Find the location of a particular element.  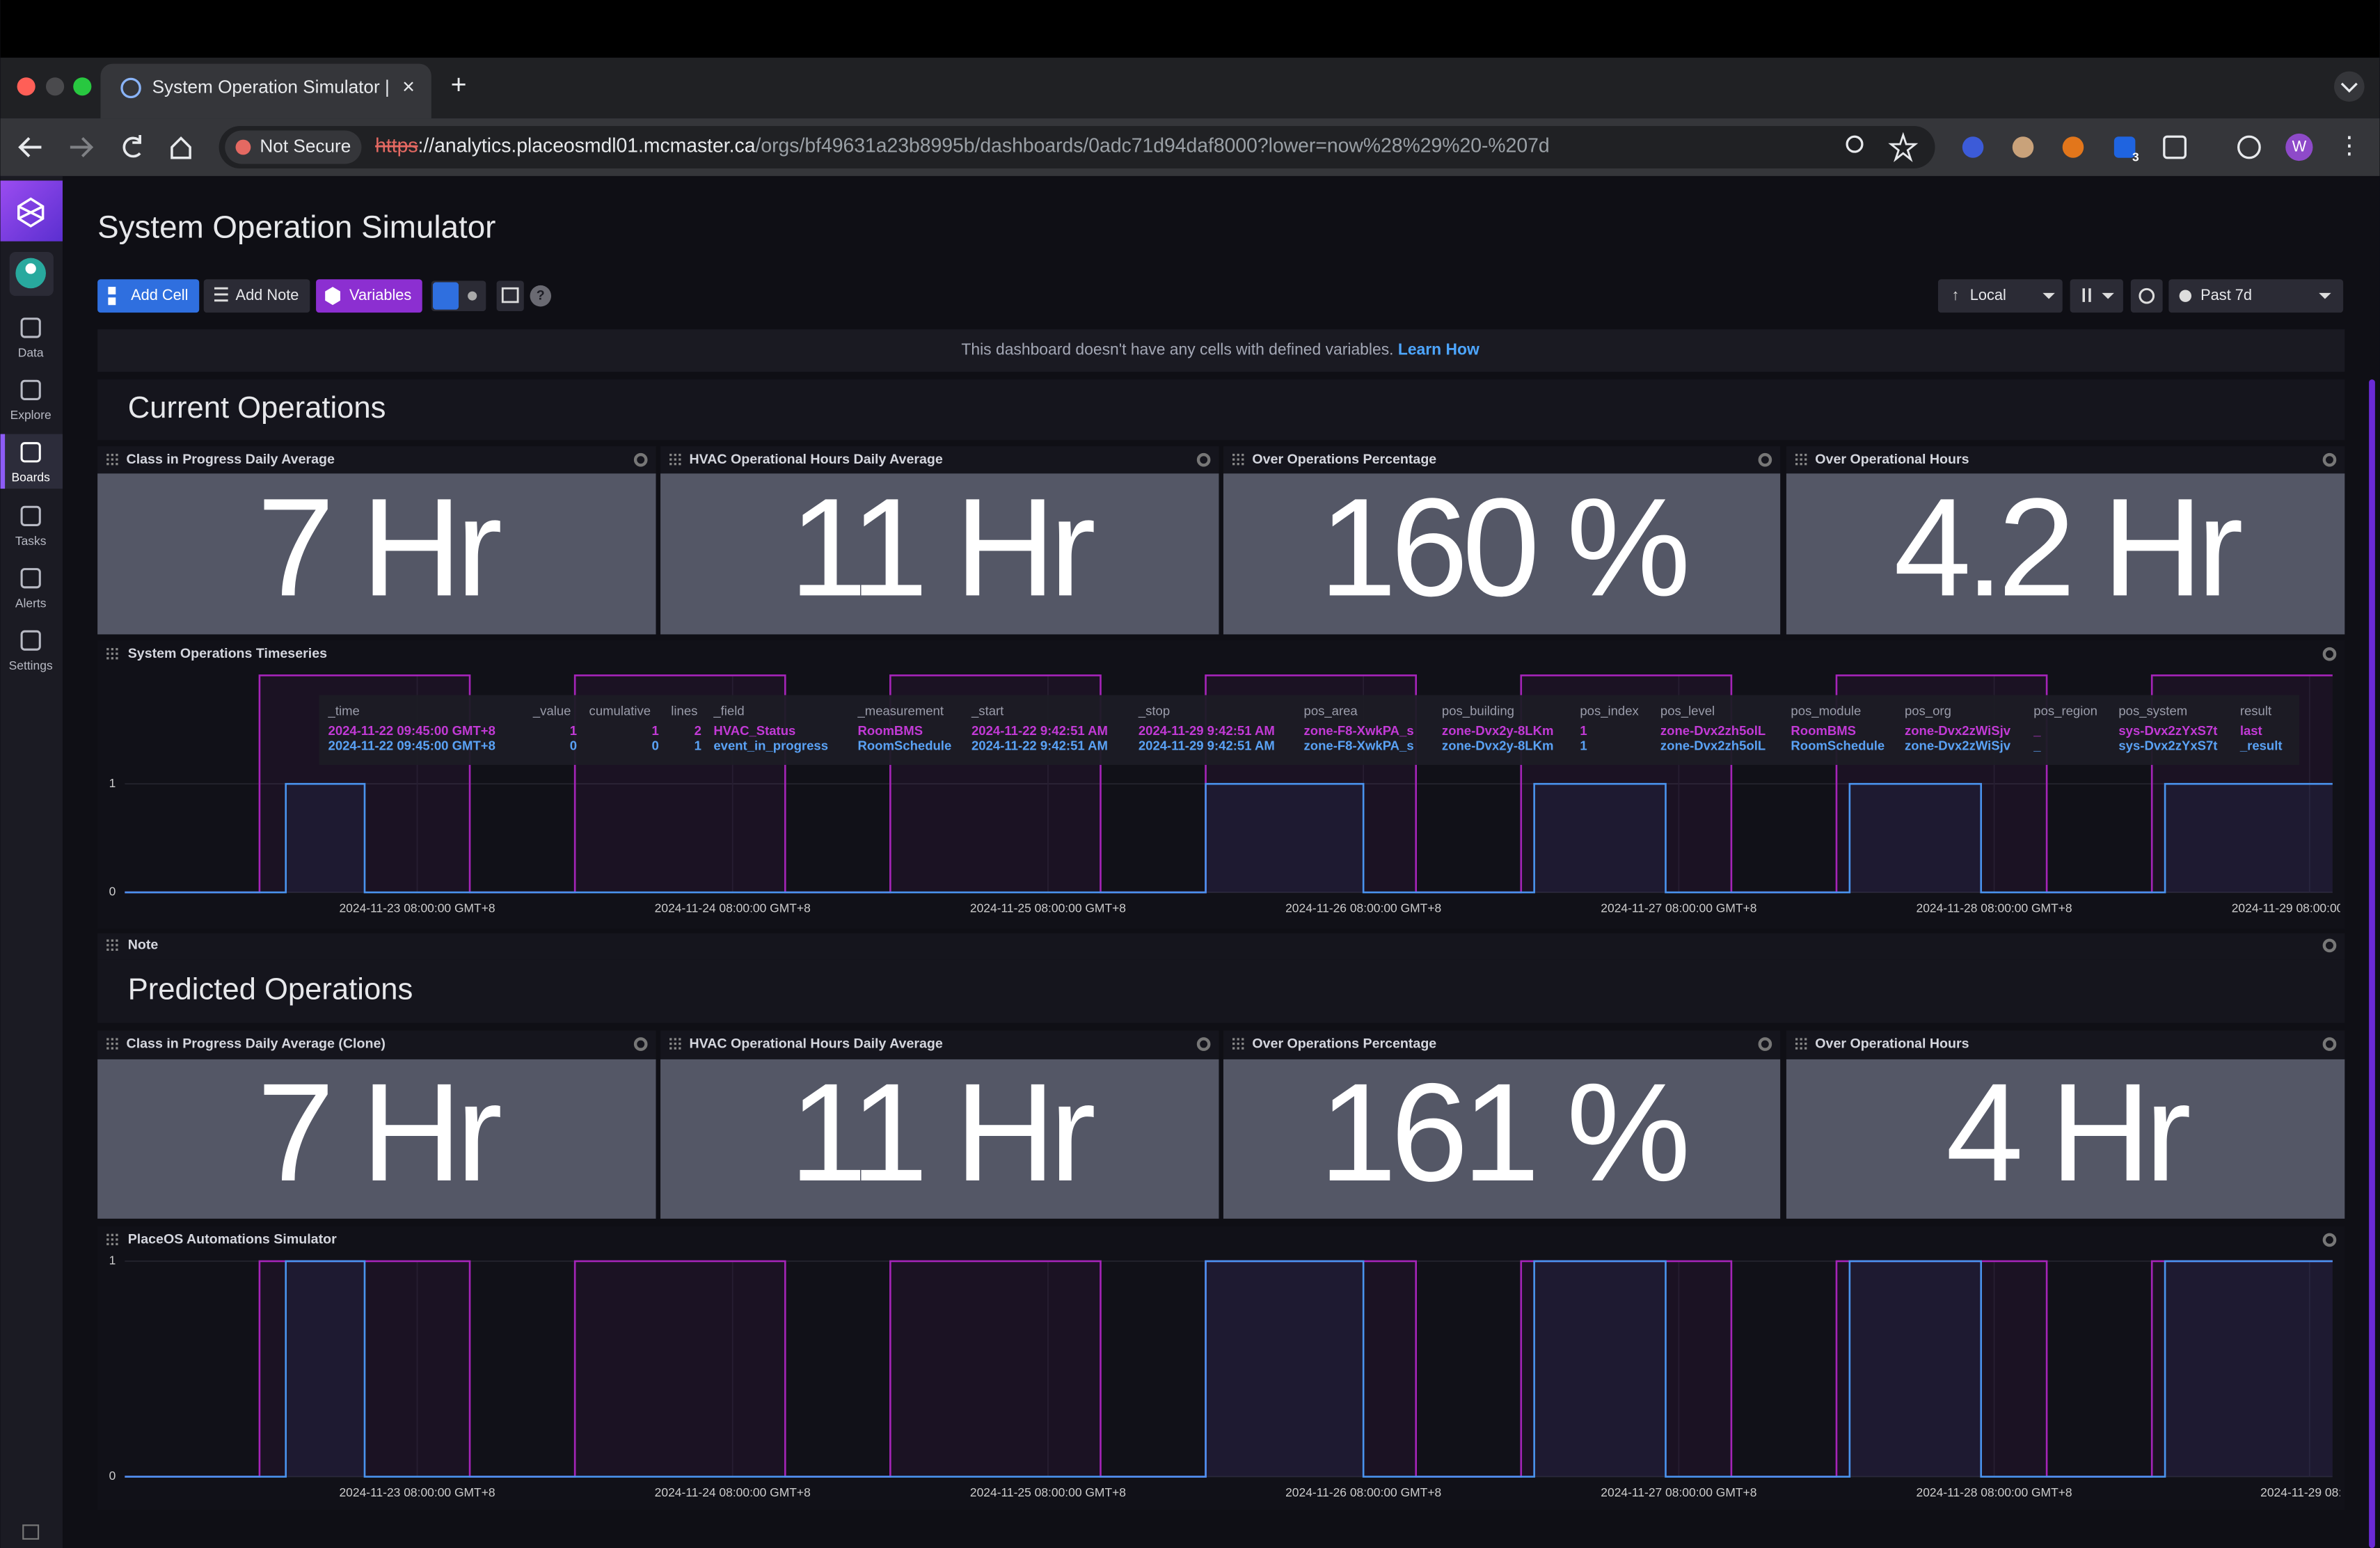

help-icon: ? is located at coordinates (541, 295).